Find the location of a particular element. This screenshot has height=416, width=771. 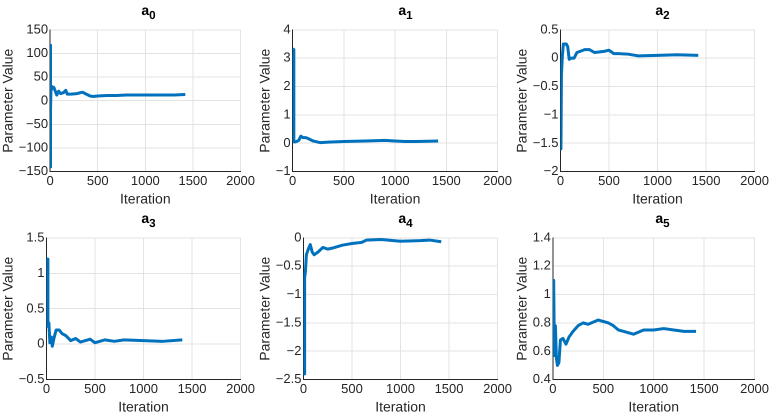

chart-title: a$_{0}$ is located at coordinates (148, 11).